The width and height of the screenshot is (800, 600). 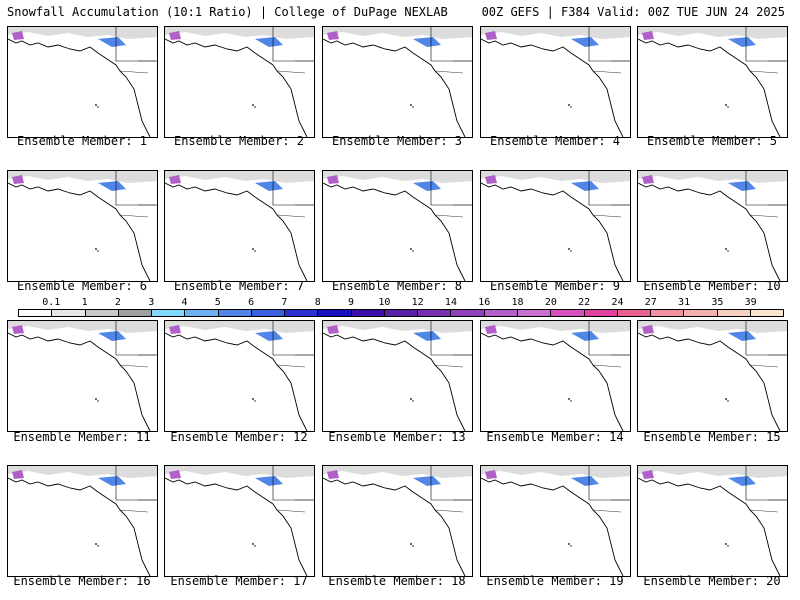 What do you see at coordinates (384, 302) in the screenshot?
I see `colorbar-tick-label: 10` at bounding box center [384, 302].